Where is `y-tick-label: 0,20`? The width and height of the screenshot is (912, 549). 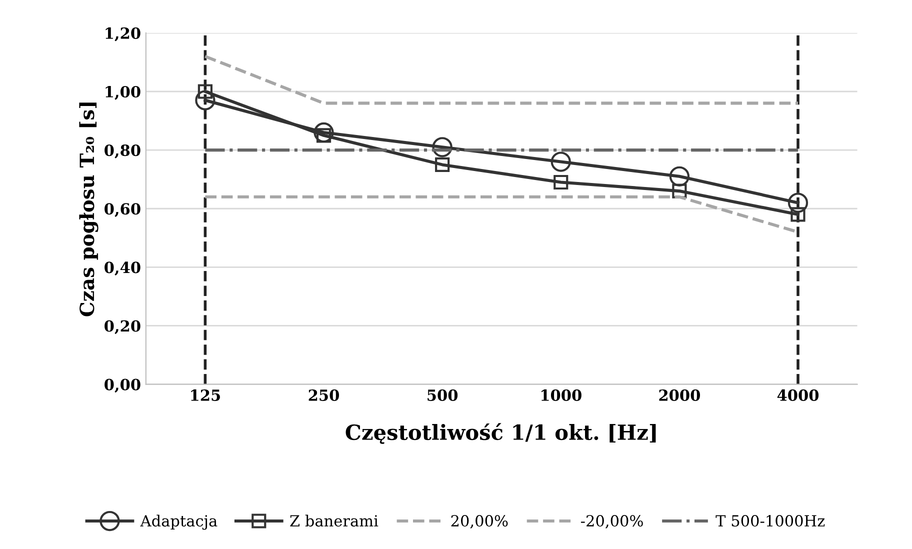
y-tick-label: 0,20 is located at coordinates (122, 327).